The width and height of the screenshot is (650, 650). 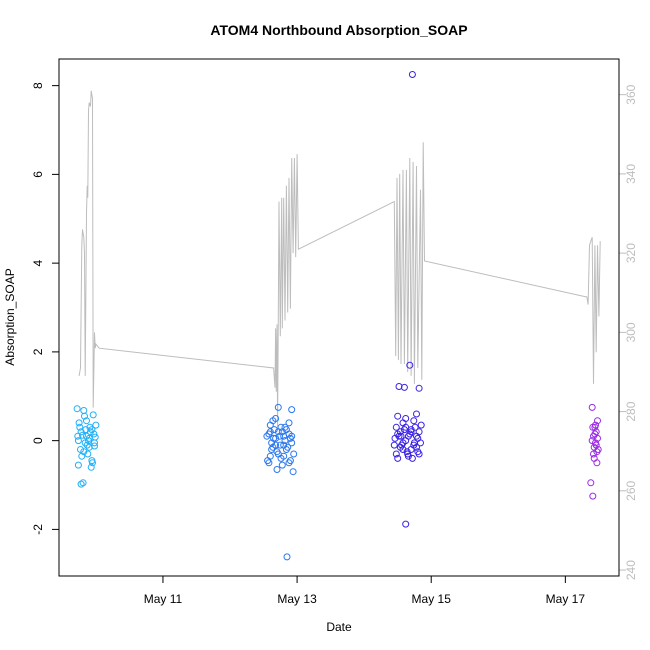 I want to click on y-left-tick-label-4: 6, so click(x=38, y=174).